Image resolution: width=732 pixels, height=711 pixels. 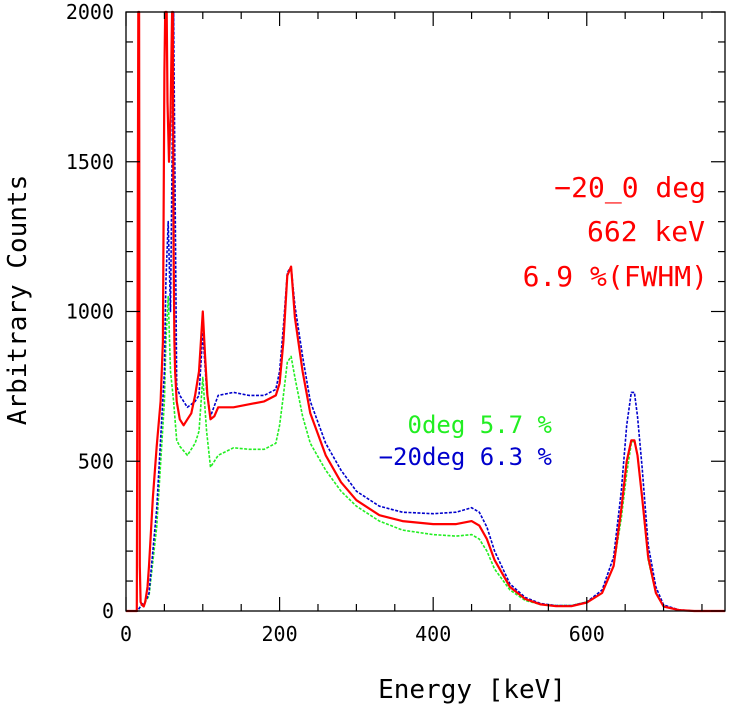 What do you see at coordinates (108, 611) in the screenshot?
I see `y-tick-label: 0` at bounding box center [108, 611].